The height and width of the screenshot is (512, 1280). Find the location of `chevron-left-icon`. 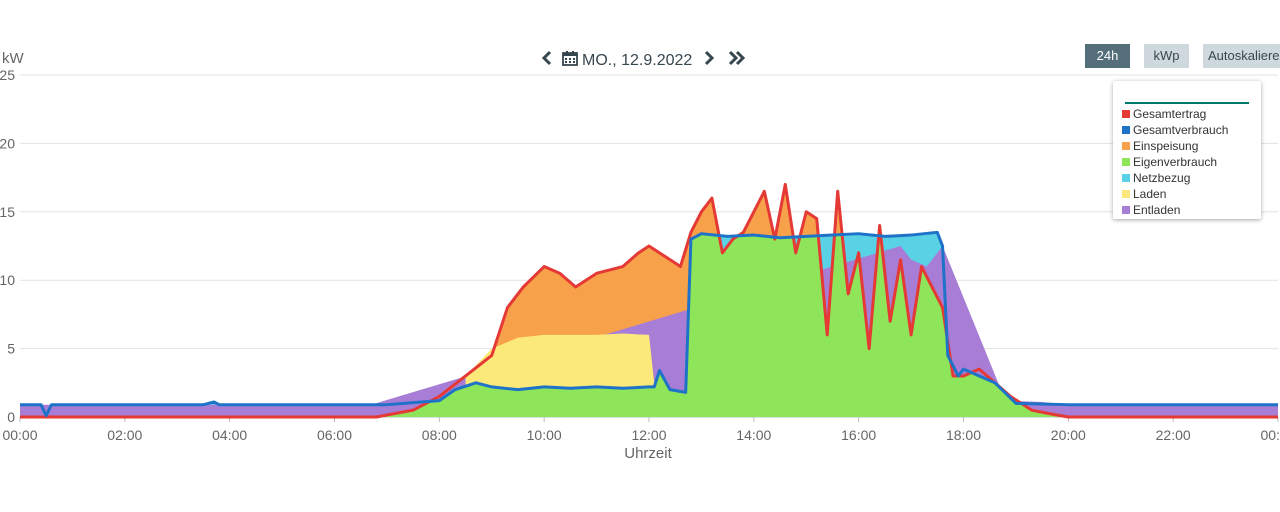

chevron-left-icon is located at coordinates (547, 60).